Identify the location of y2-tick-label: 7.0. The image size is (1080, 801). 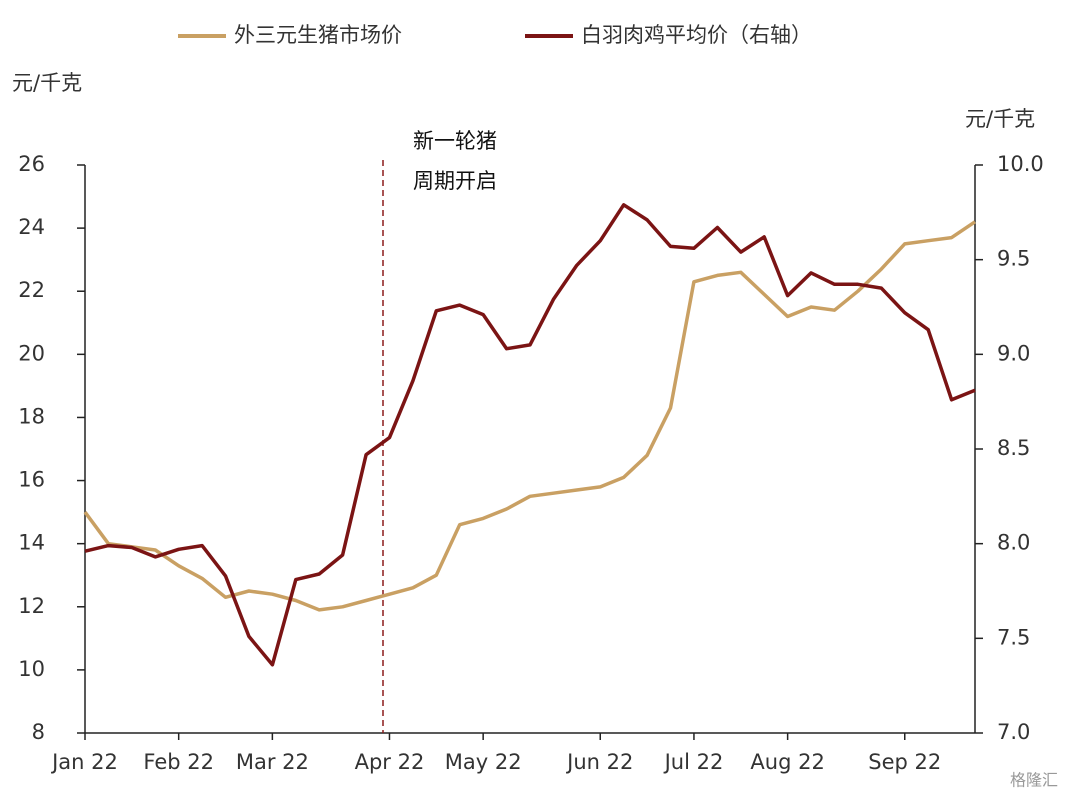
(1013, 732).